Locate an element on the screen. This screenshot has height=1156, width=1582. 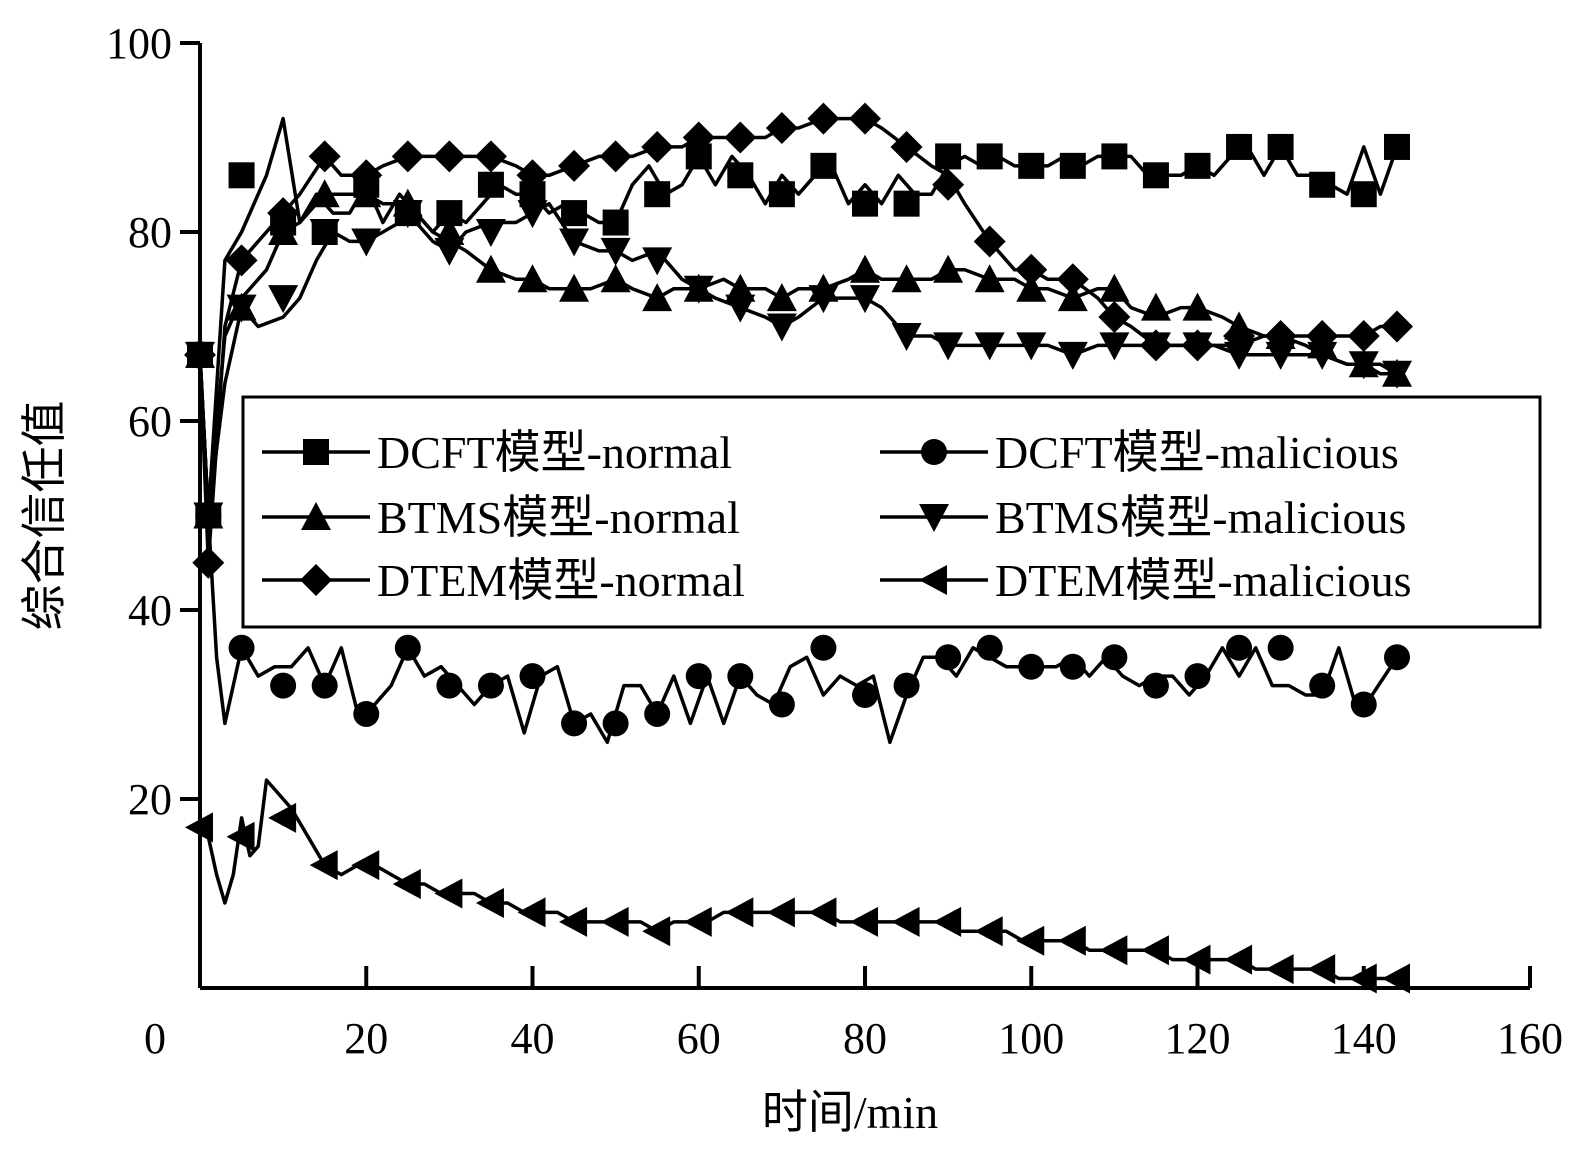
legend-label: DTEM模型-malicious is located at coordinates (1203, 580).